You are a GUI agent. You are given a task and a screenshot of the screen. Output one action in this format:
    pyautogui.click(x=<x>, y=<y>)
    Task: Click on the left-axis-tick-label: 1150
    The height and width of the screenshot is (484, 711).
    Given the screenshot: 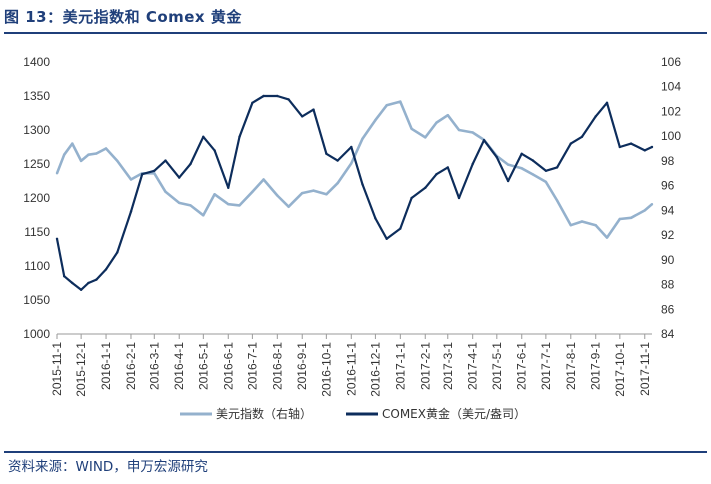 What is the action you would take?
    pyautogui.click(x=37, y=232)
    